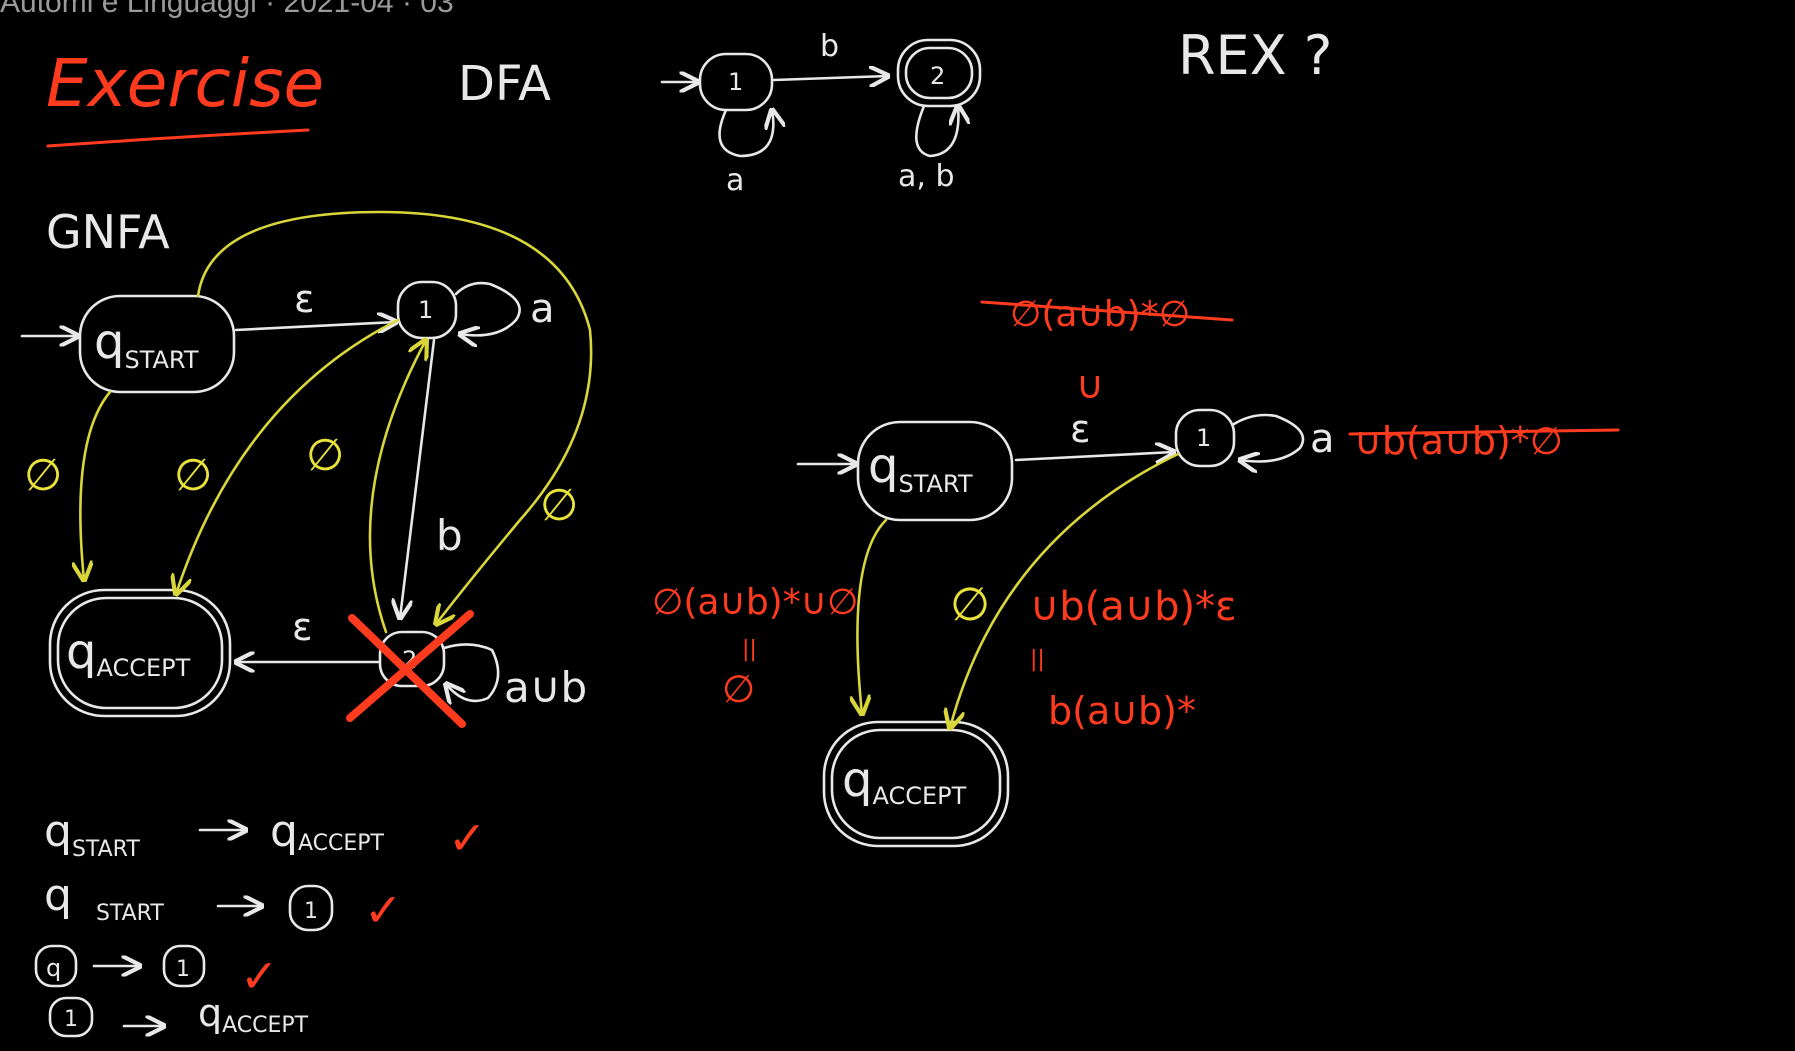 Image resolution: width=1795 pixels, height=1051 pixels. What do you see at coordinates (178, 138) in the screenshot?
I see `exercise-underline` at bounding box center [178, 138].